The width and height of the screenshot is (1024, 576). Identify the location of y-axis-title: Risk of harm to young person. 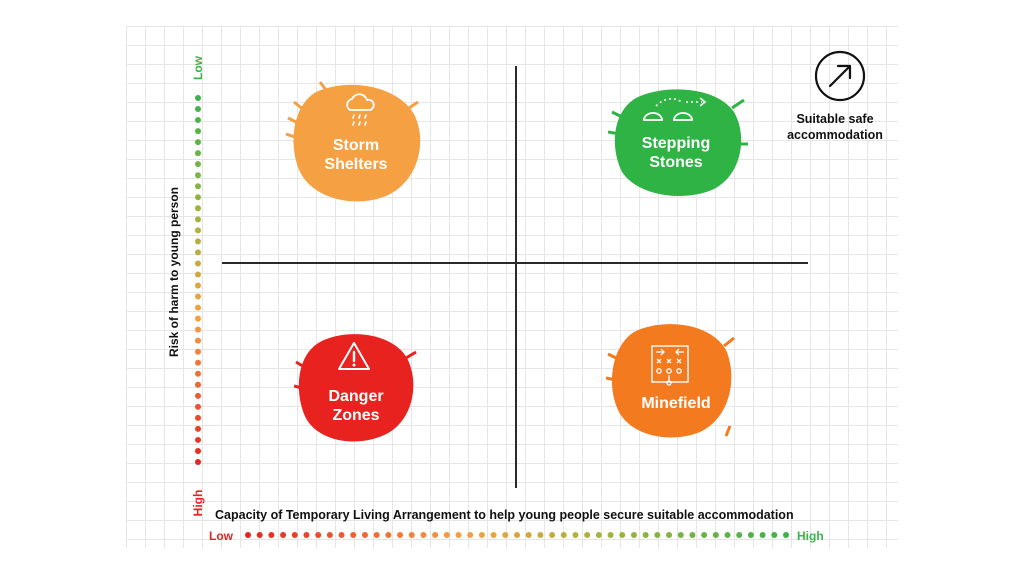
(174, 272).